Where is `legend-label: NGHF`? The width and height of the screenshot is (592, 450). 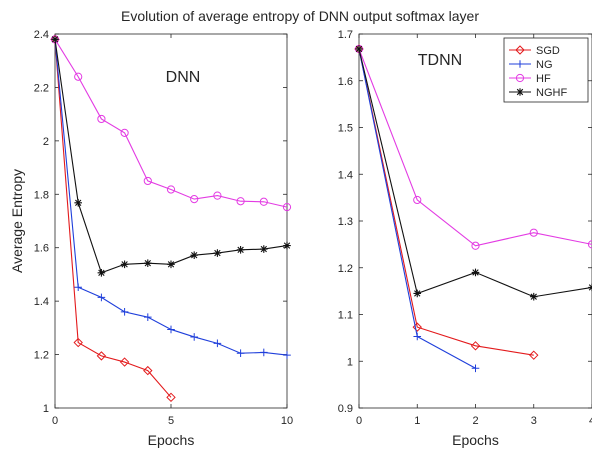 legend-label: NGHF is located at coordinates (551, 93).